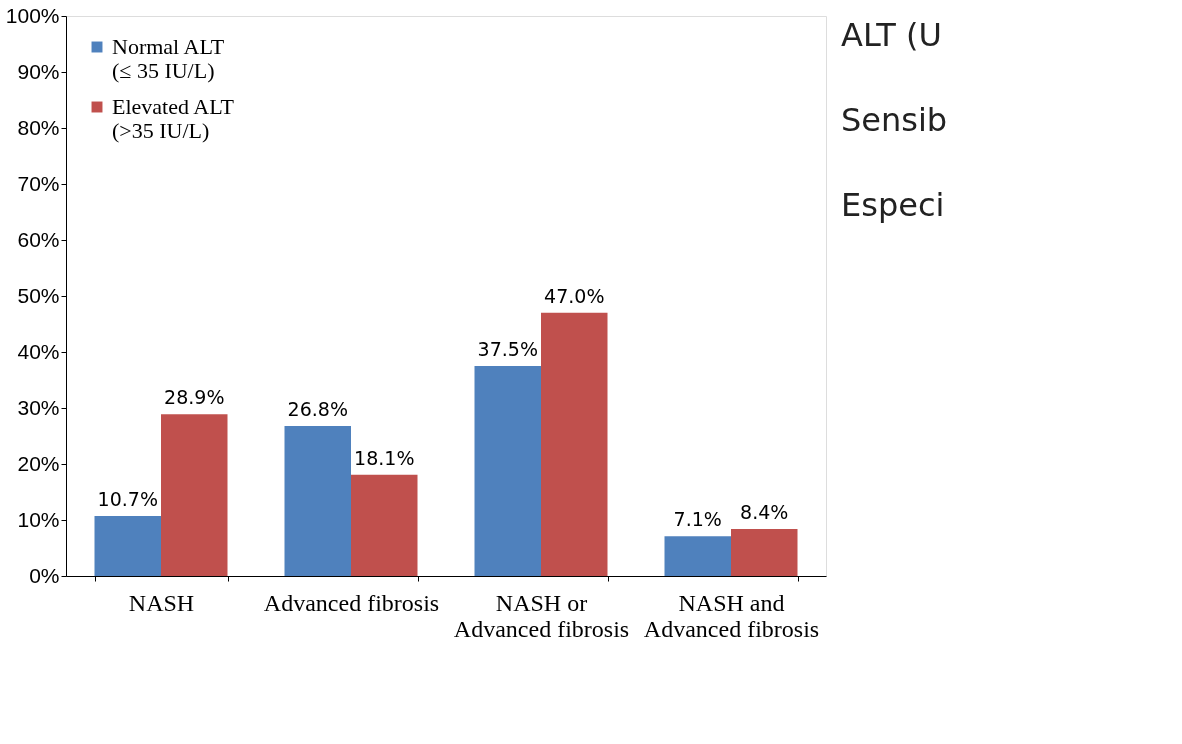  What do you see at coordinates (507, 349) in the screenshot?
I see `data-label: 37.5%` at bounding box center [507, 349].